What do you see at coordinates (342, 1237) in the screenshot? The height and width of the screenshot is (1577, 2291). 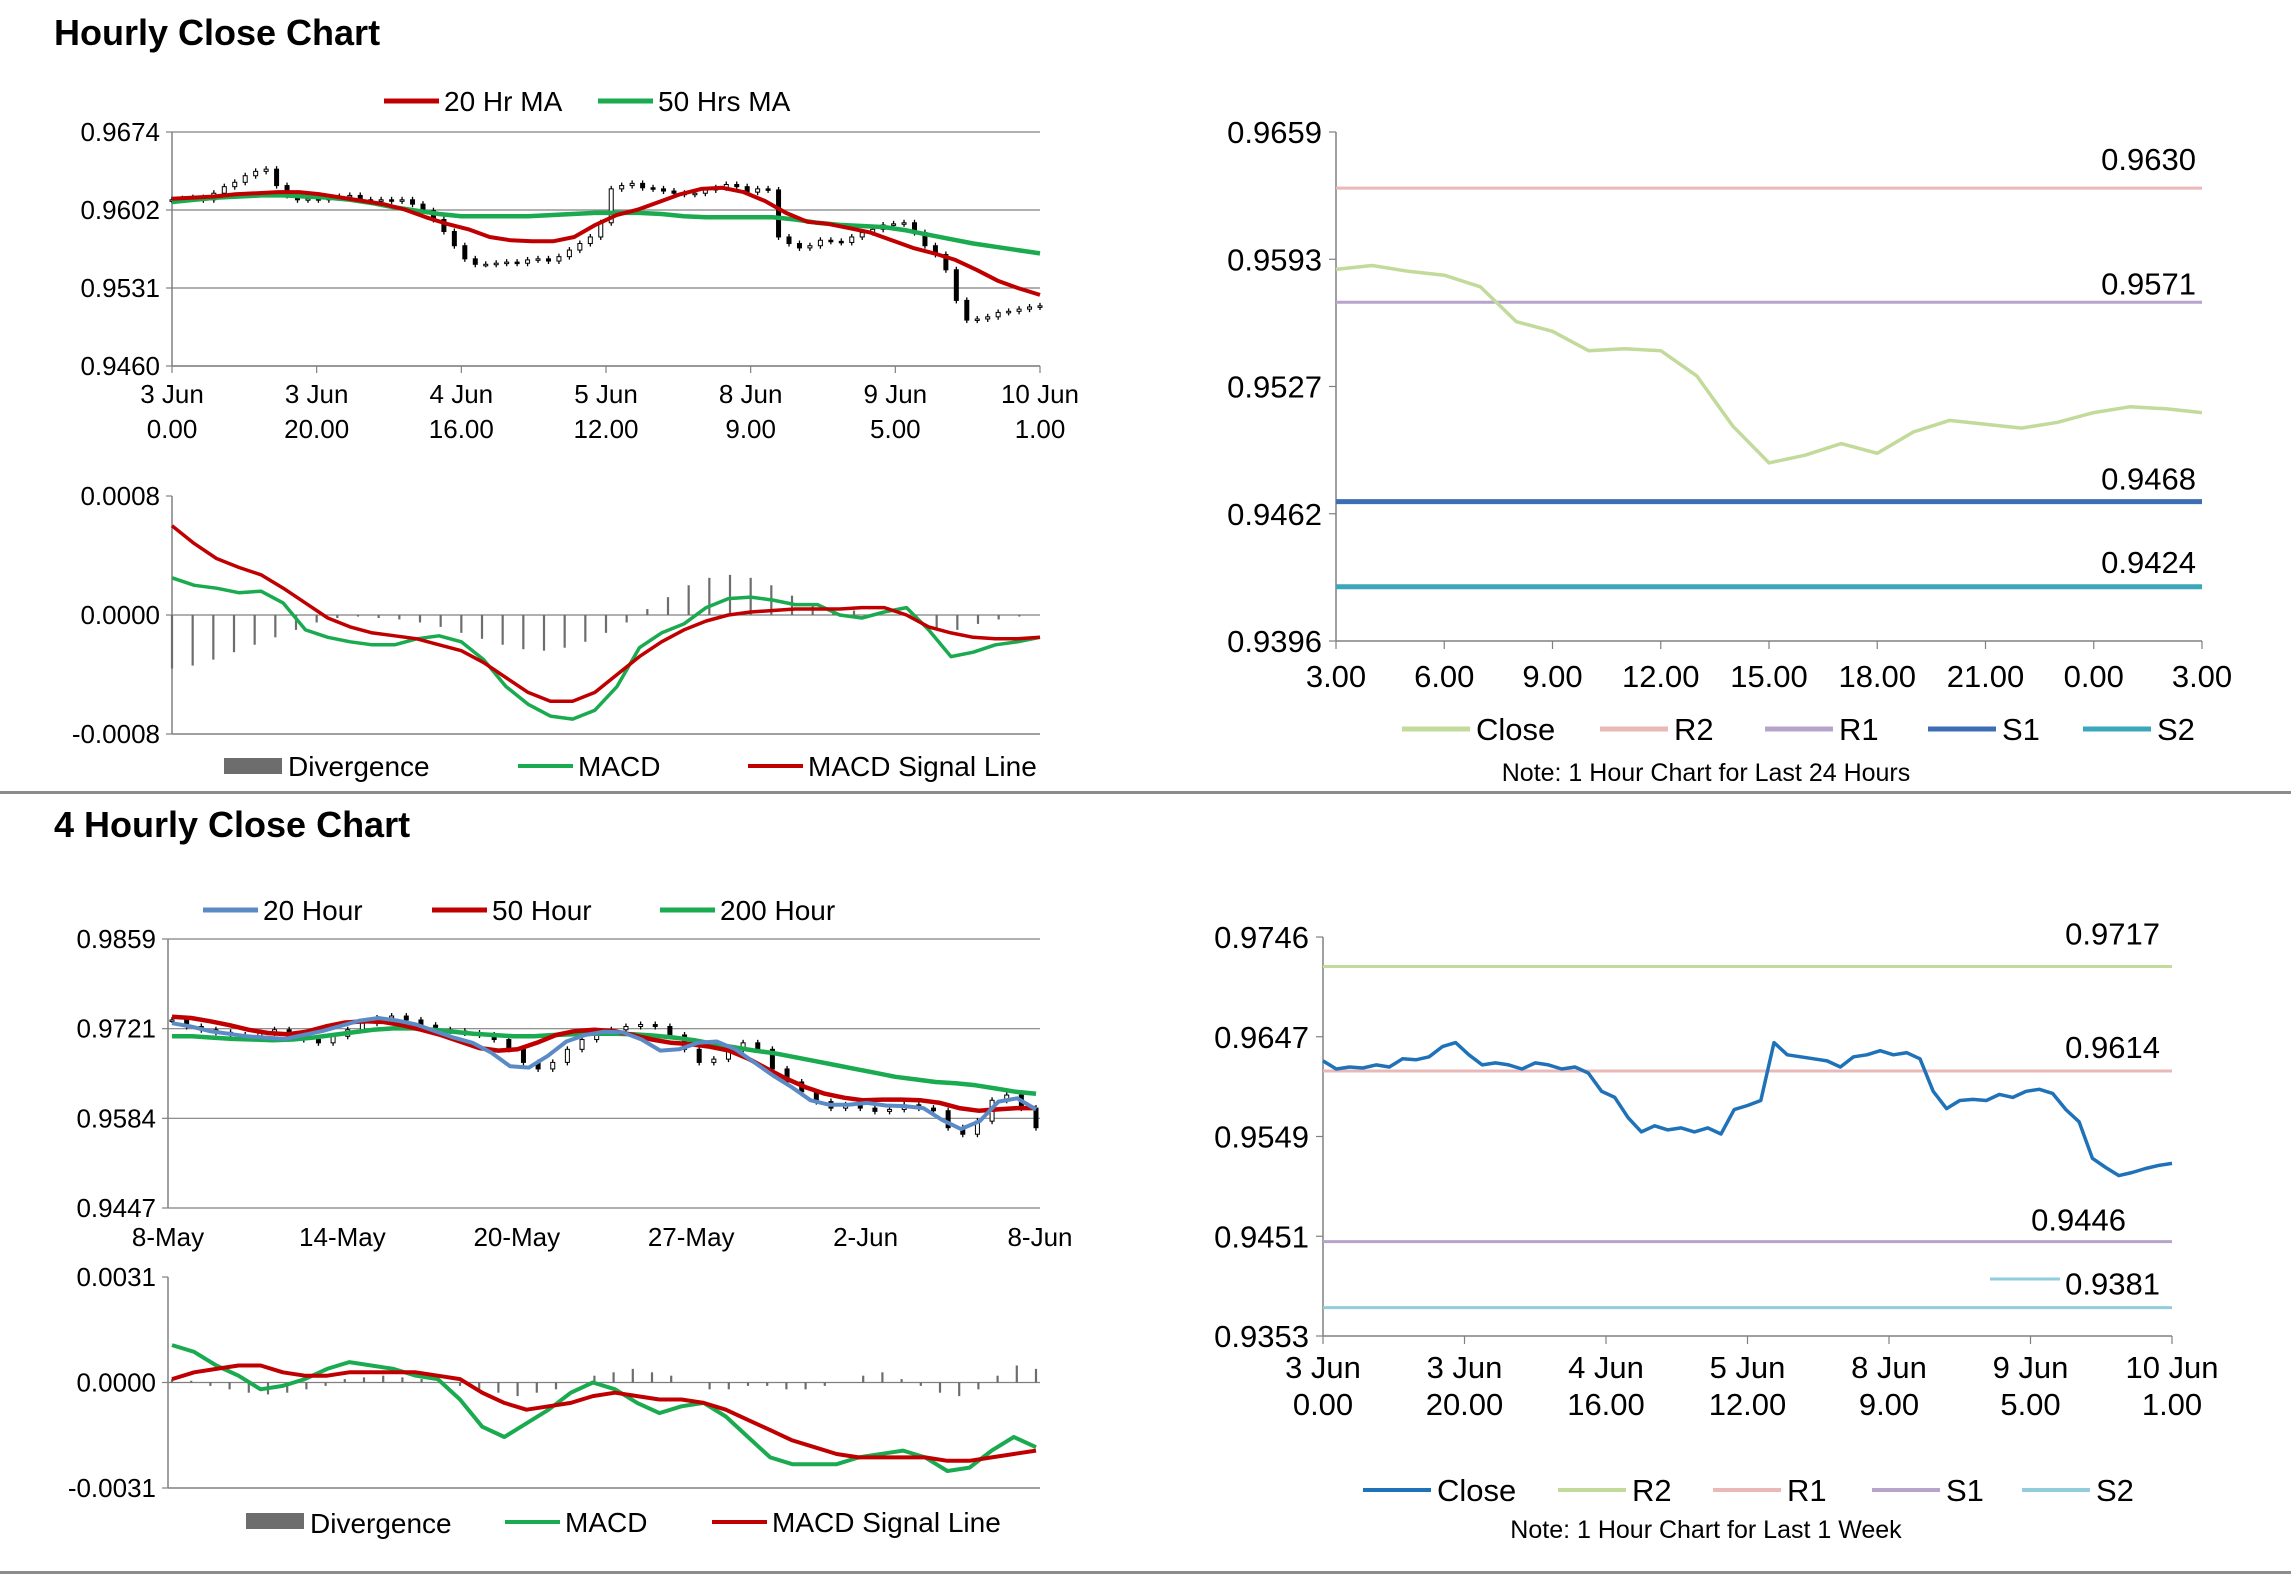 I see `four_hourly_price-x-tick-label: 14-May` at bounding box center [342, 1237].